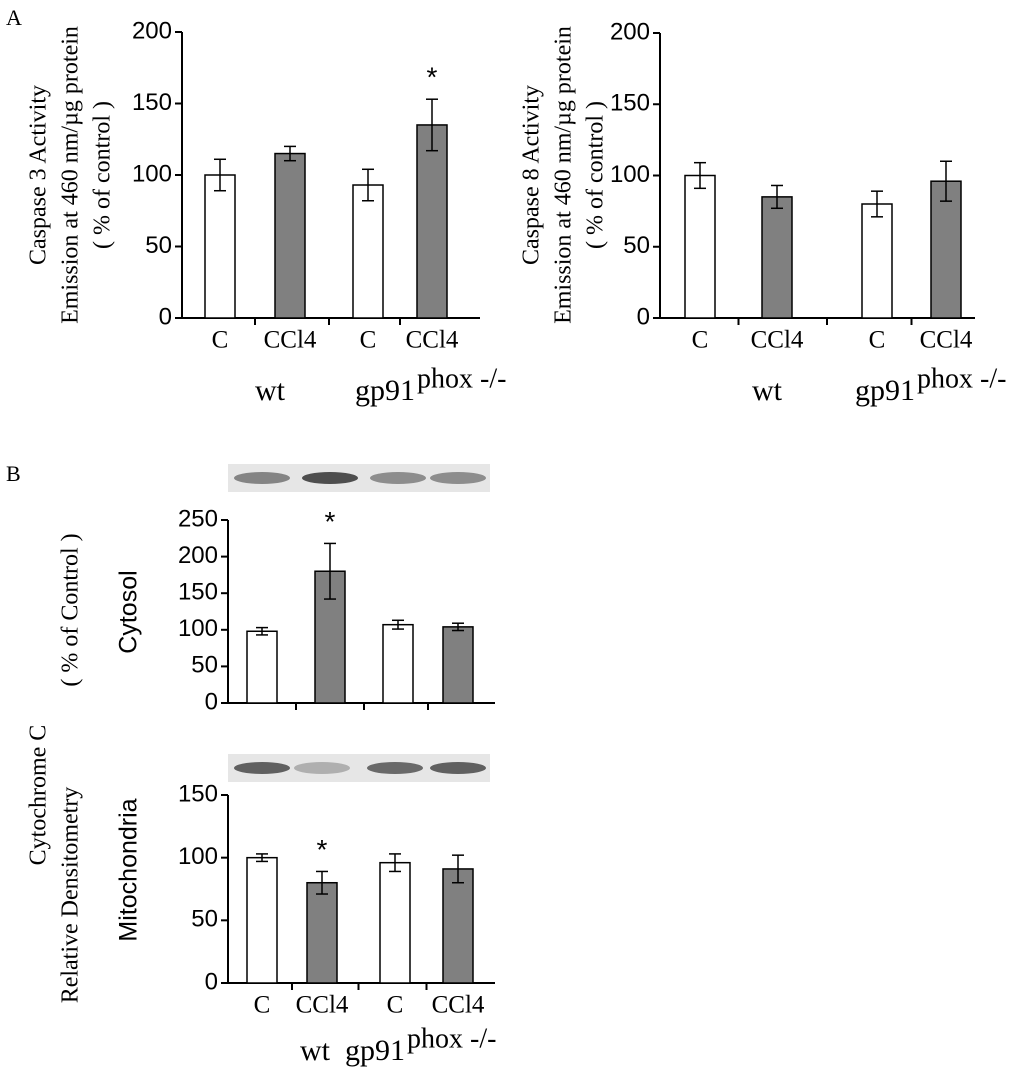 The height and width of the screenshot is (1083, 1011). Describe the element at coordinates (71, 609) in the screenshot. I see `y-axis-label: ( % of Control )` at that location.